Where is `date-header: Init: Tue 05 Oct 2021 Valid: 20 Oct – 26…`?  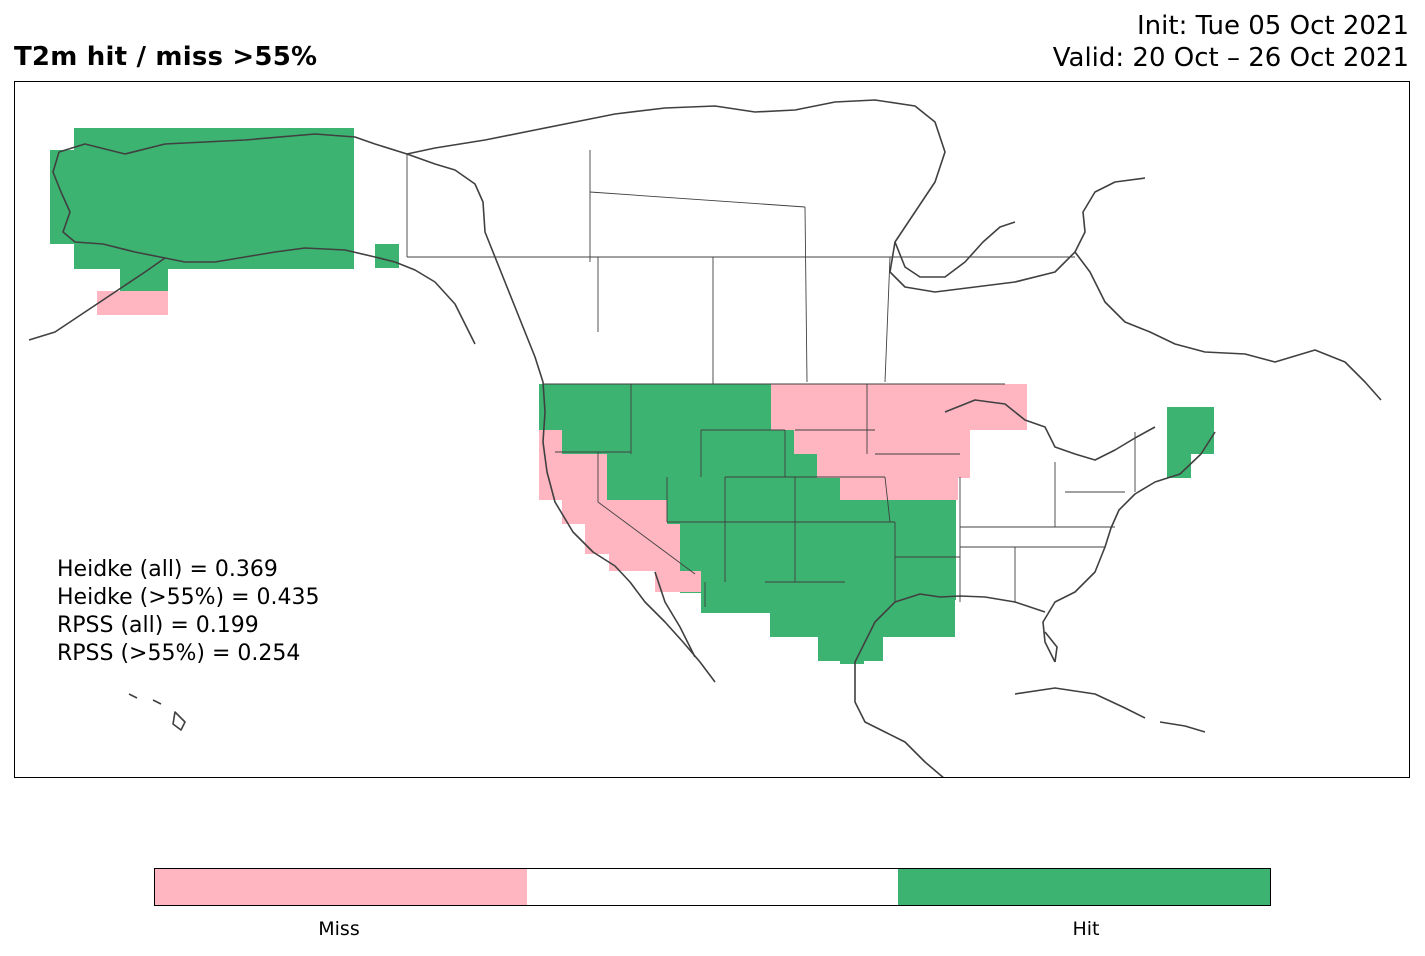 date-header: Init: Tue 05 Oct 2021 Valid: 20 Oct – 26… is located at coordinates (1231, 42).